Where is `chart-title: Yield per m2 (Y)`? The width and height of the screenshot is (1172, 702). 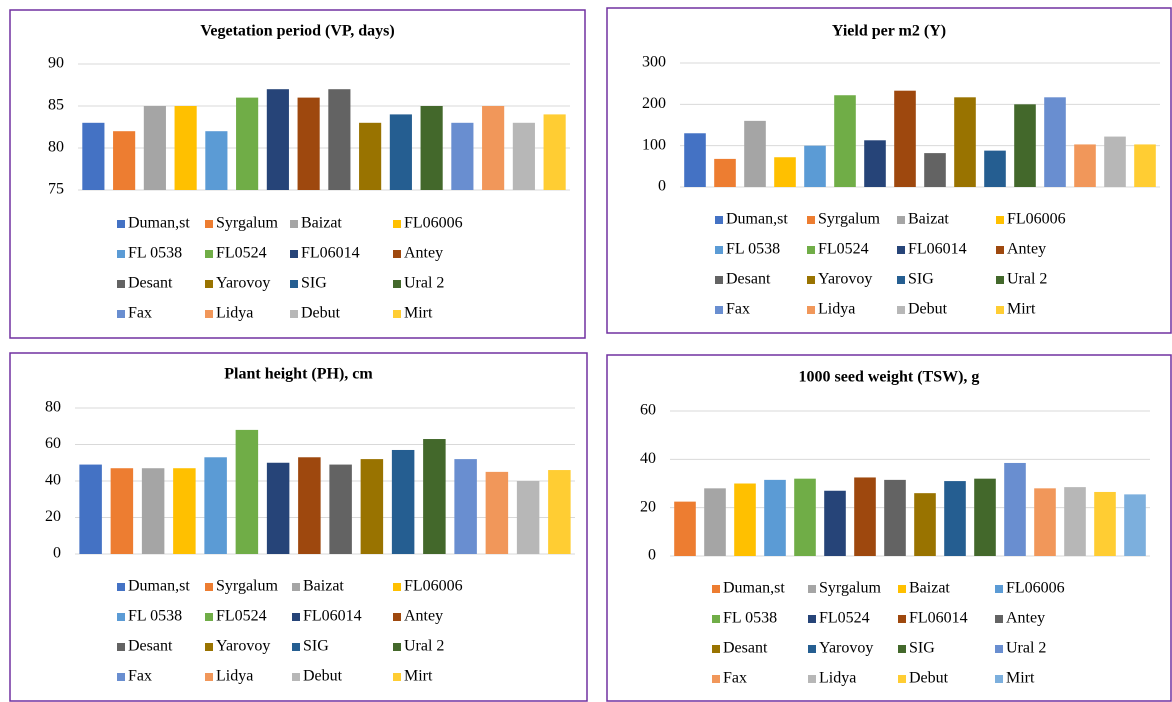
chart-title: Yield per m2 (Y) is located at coordinates (889, 31).